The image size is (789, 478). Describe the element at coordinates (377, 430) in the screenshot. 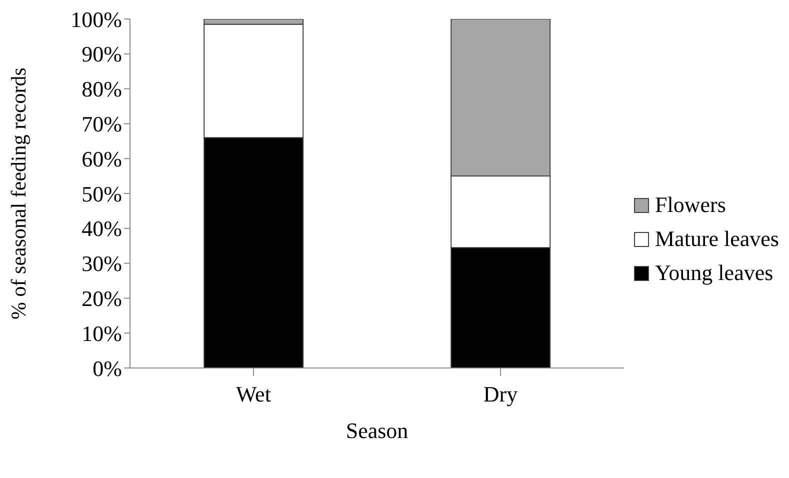

I see `x-axis-title: Season` at that location.